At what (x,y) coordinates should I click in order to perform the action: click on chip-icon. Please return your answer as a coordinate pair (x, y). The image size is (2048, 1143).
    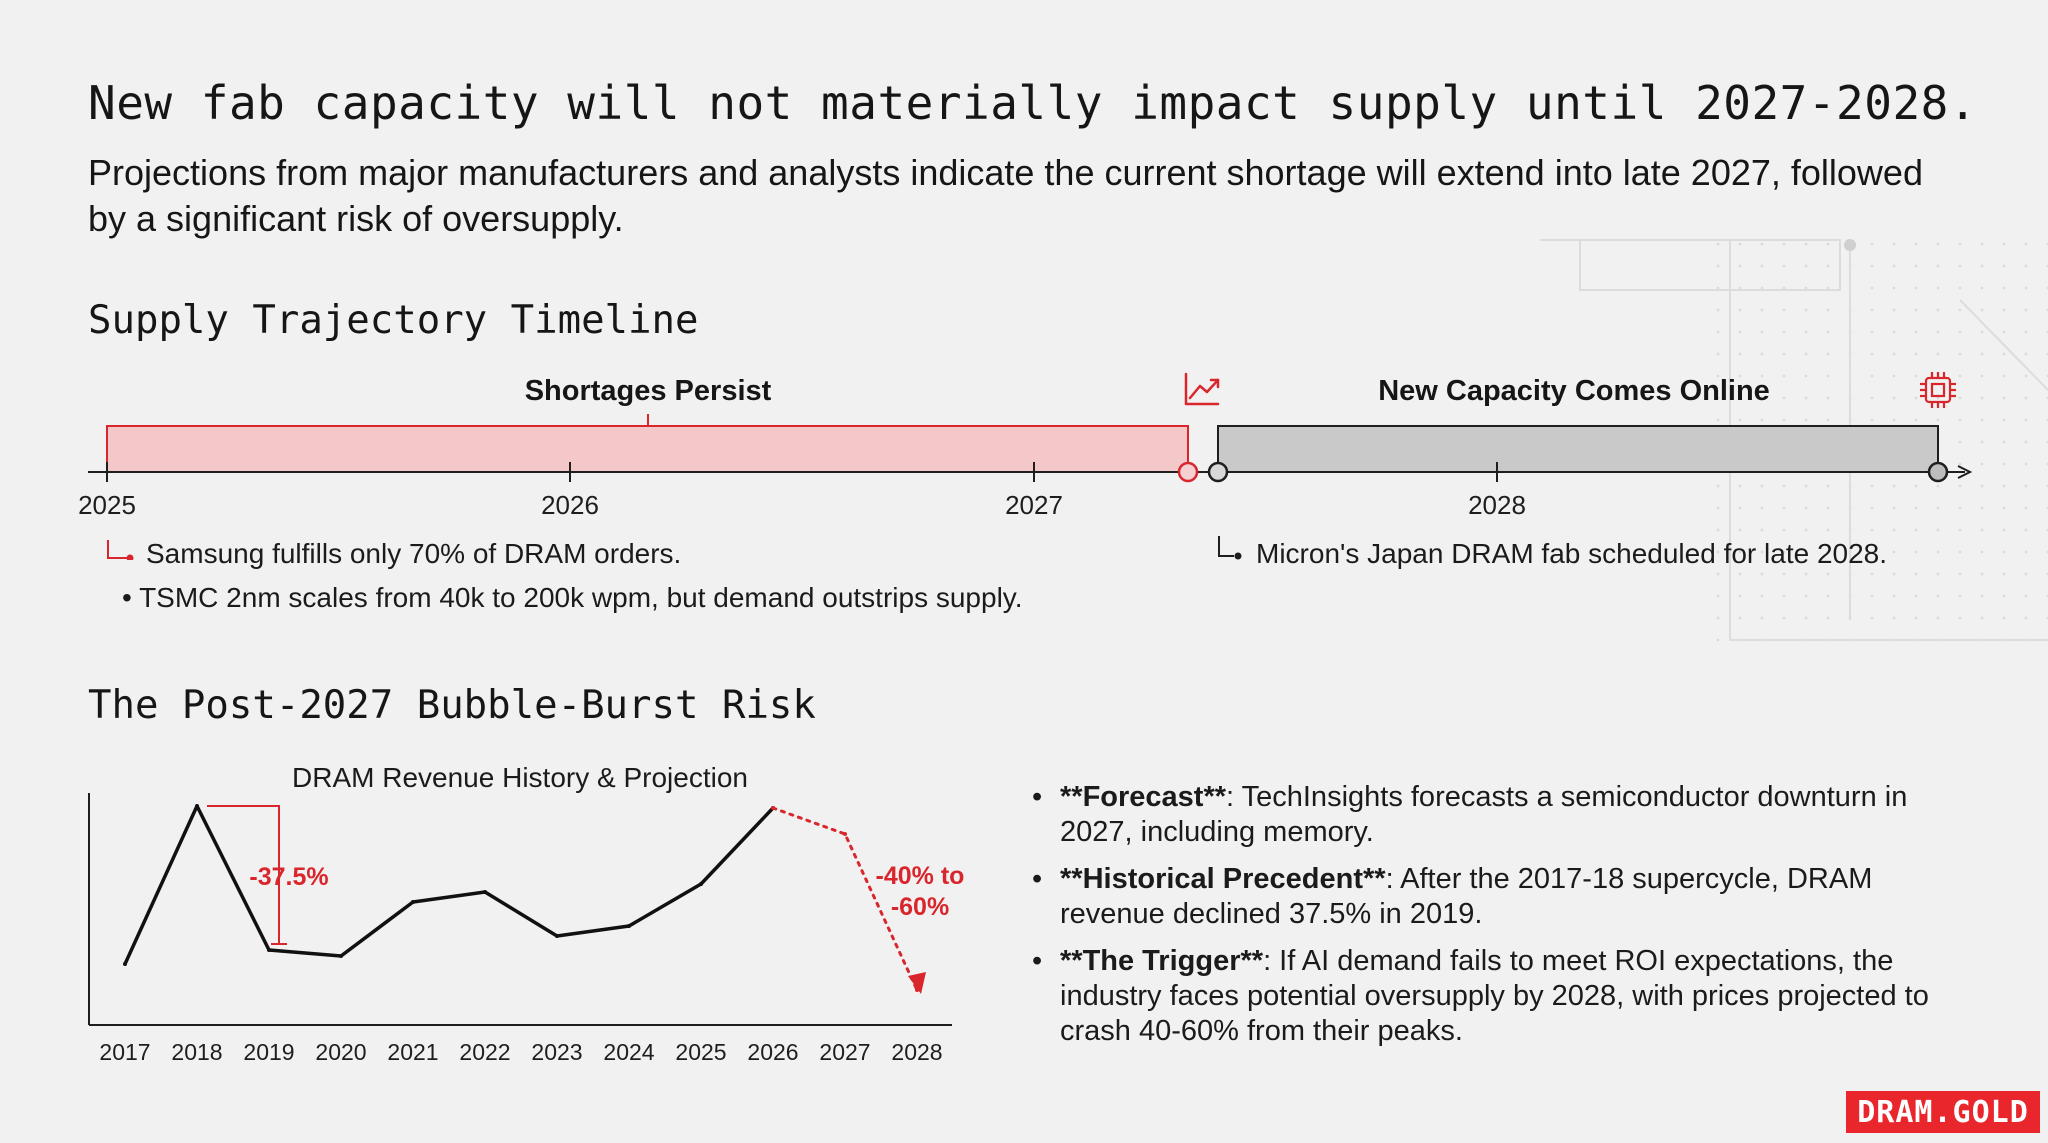
    Looking at the image, I should click on (1938, 390).